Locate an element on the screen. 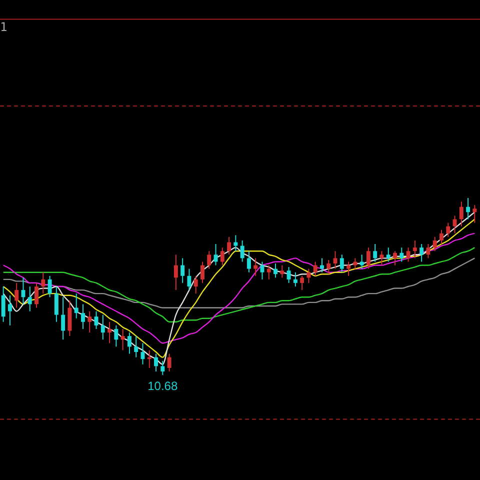 The height and width of the screenshot is (480, 480). text: 1 is located at coordinates (4, 27).